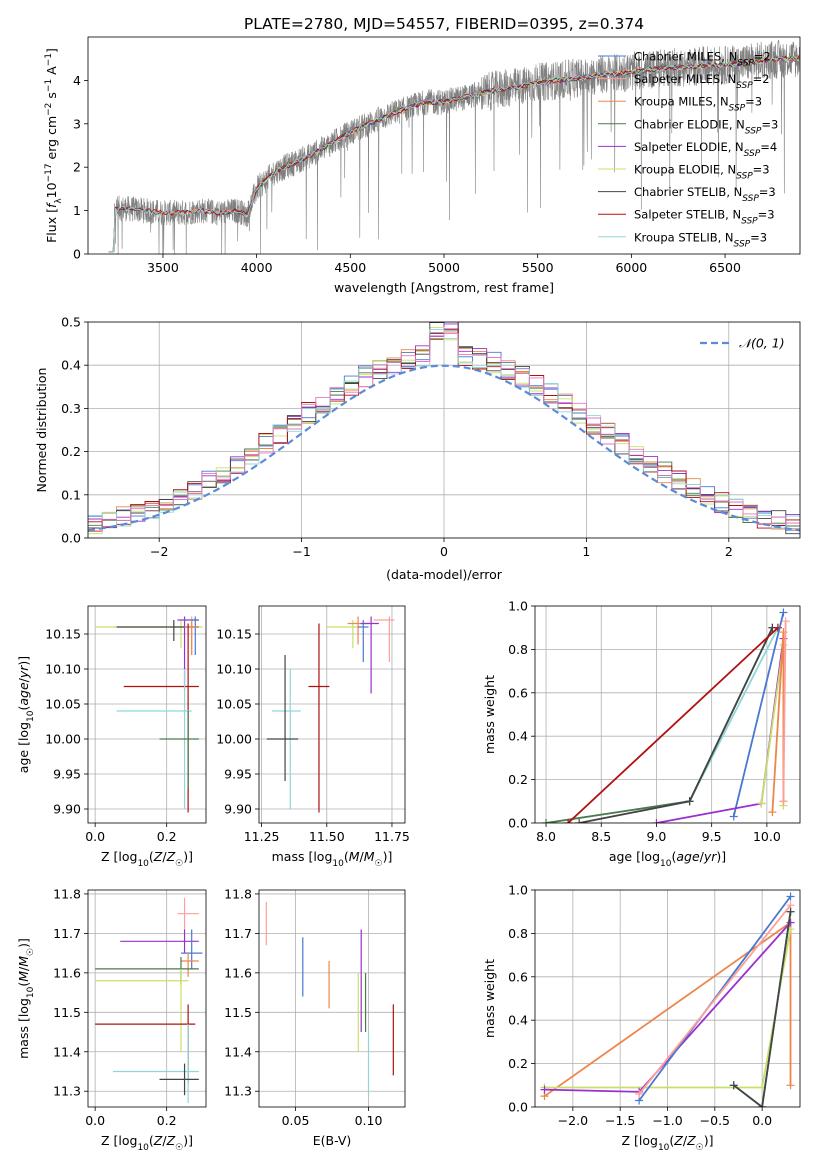 Image resolution: width=819 pixels, height=1170 pixels. I want to click on y-tick-label: 3, so click(77, 123).